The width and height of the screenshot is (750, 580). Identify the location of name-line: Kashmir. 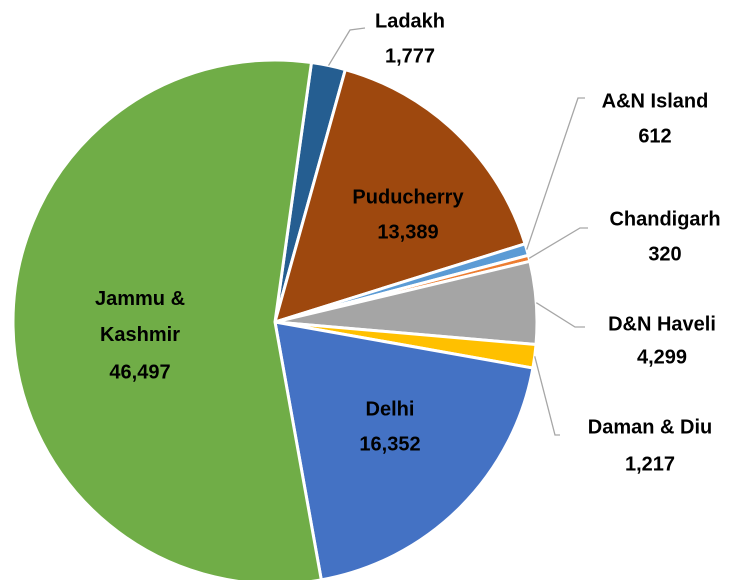
(140, 335).